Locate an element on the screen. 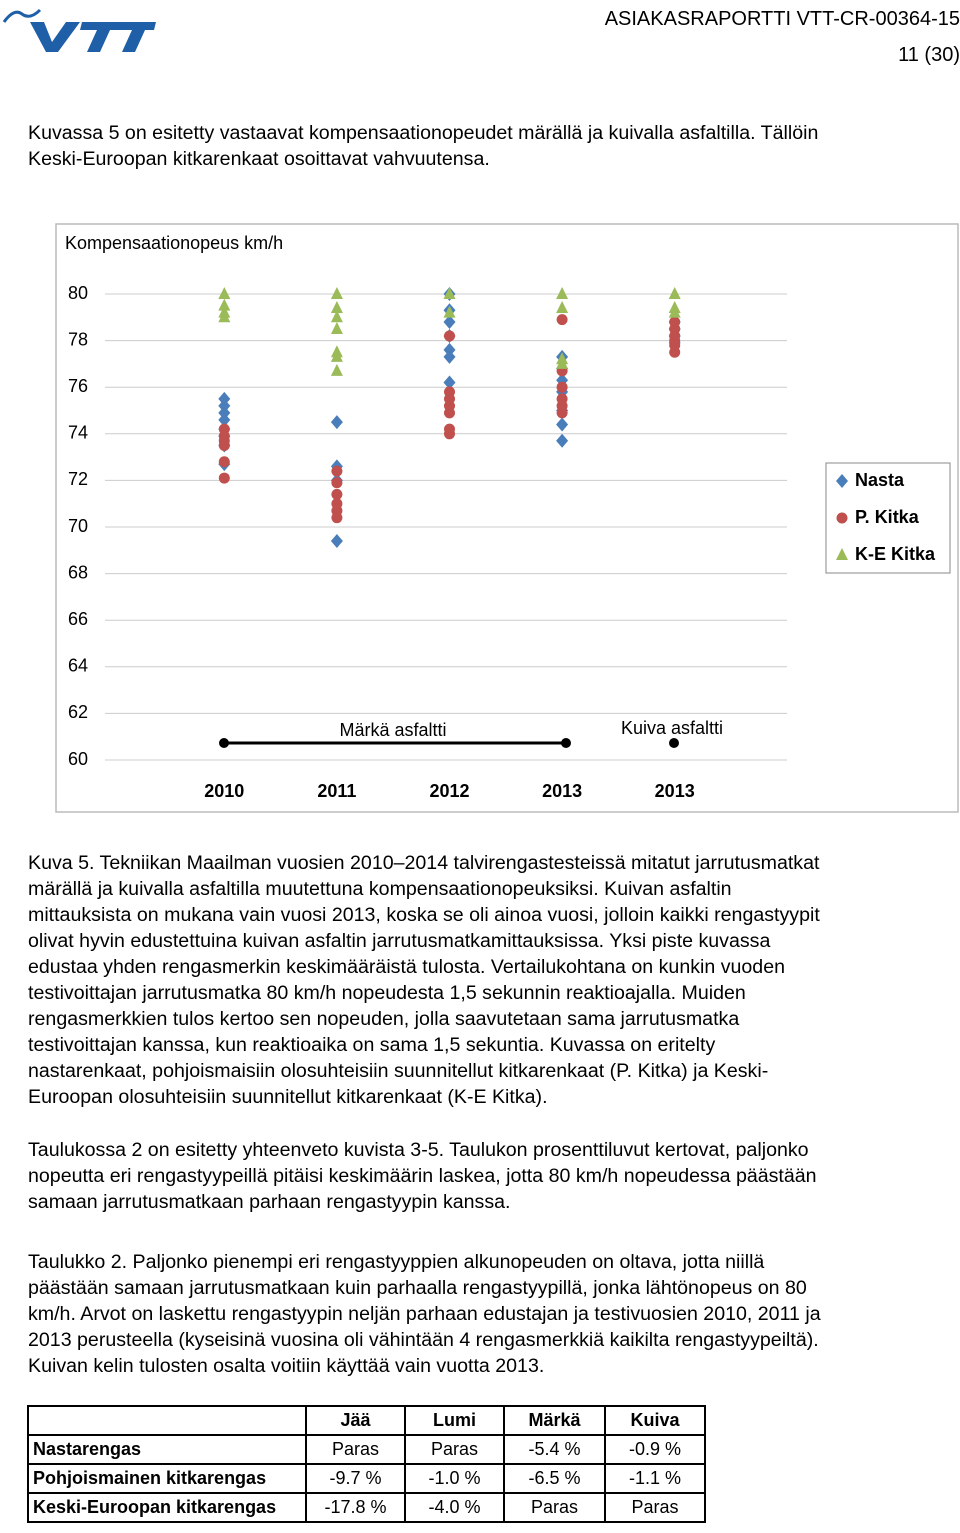  legend-label: Nasta is located at coordinates (880, 480).